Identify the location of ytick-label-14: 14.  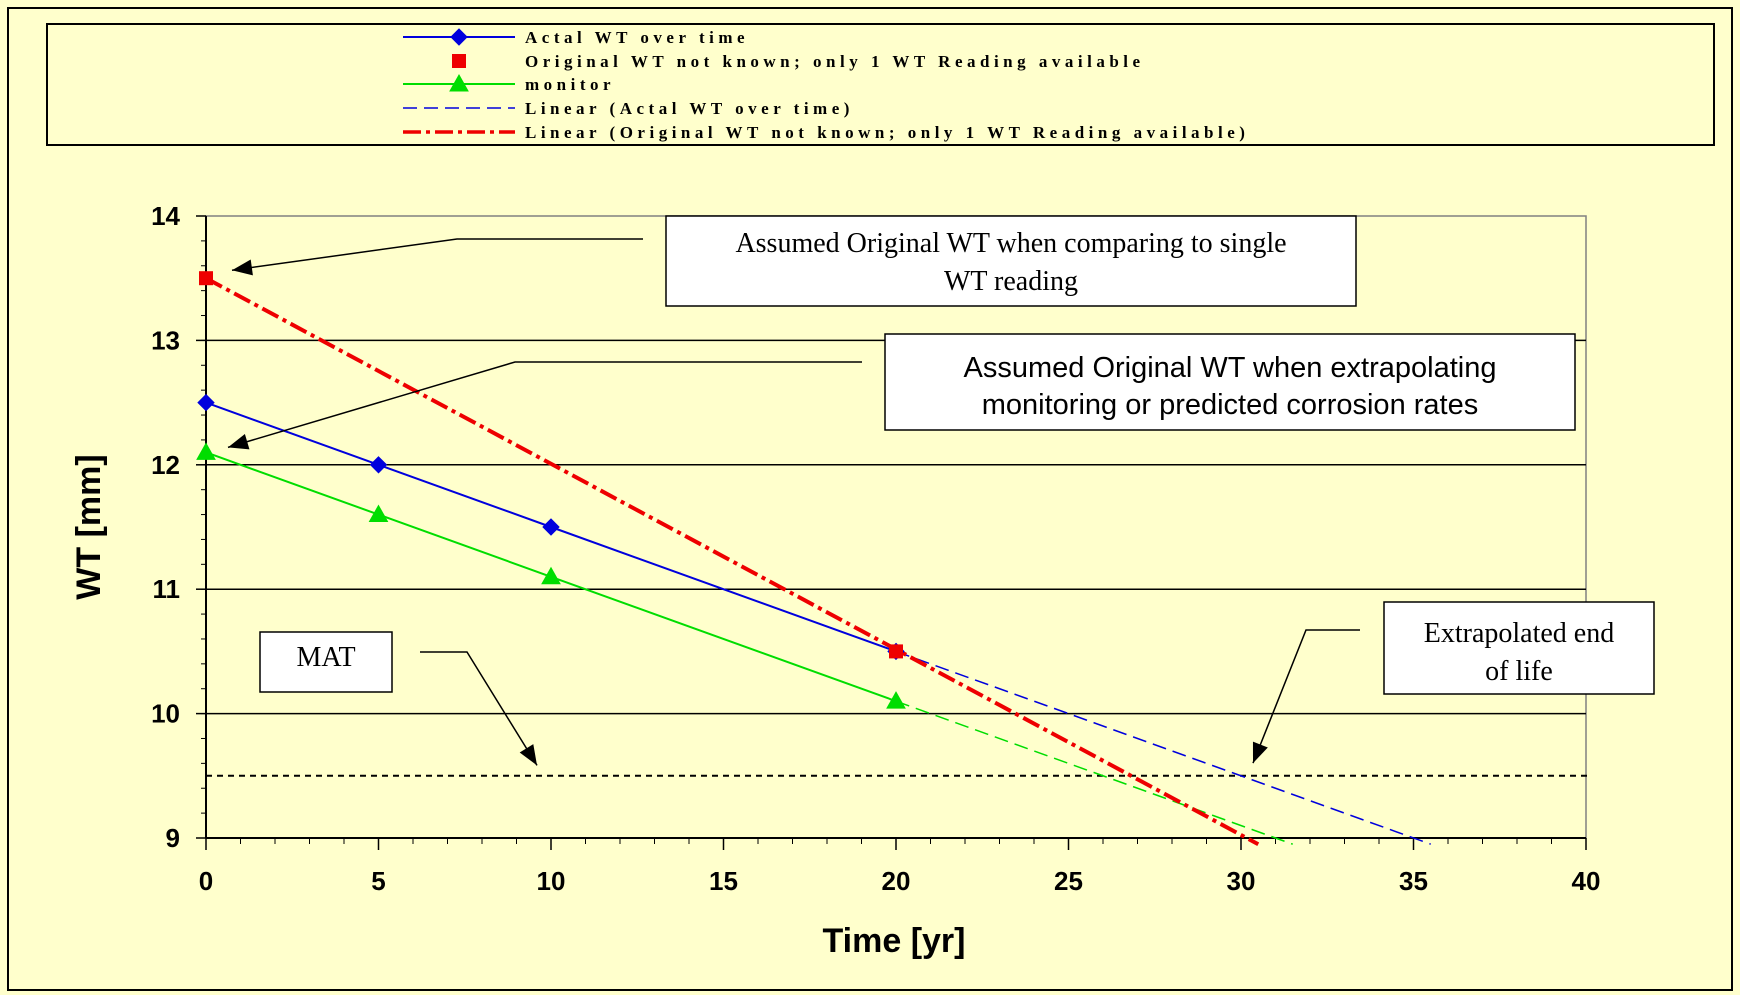
(165, 216).